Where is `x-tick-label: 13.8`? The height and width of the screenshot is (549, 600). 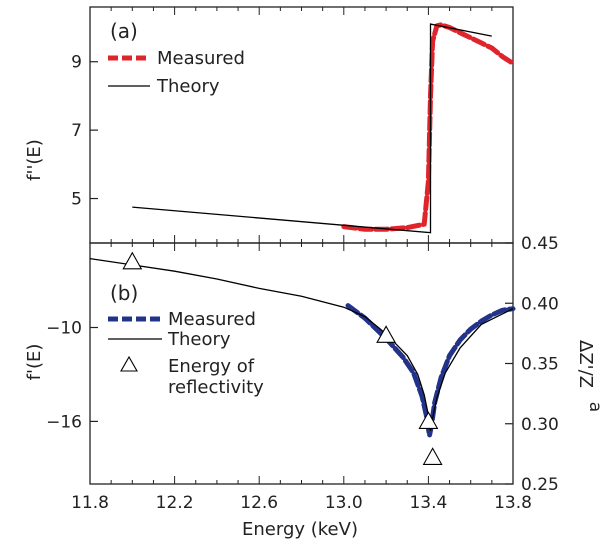 x-tick-label: 13.8 is located at coordinates (513, 503).